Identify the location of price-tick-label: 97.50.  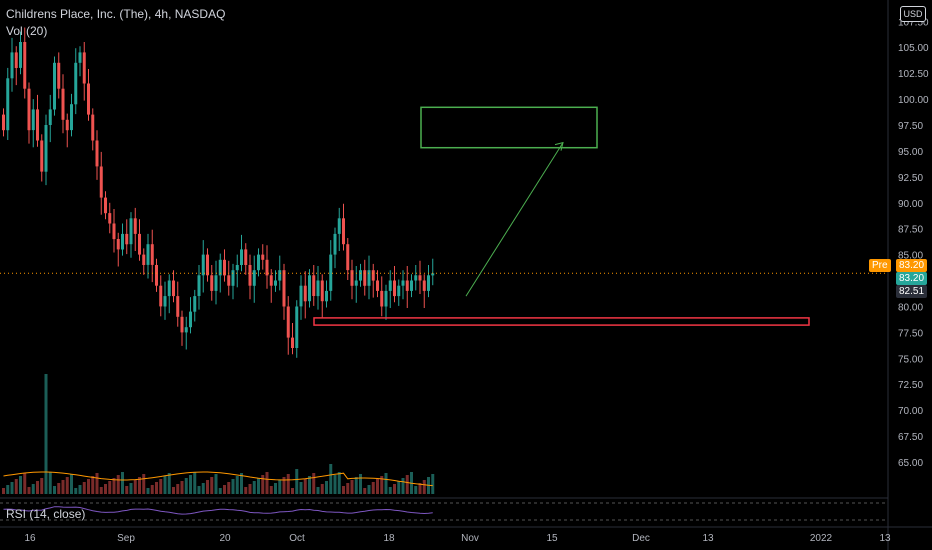
(910, 126).